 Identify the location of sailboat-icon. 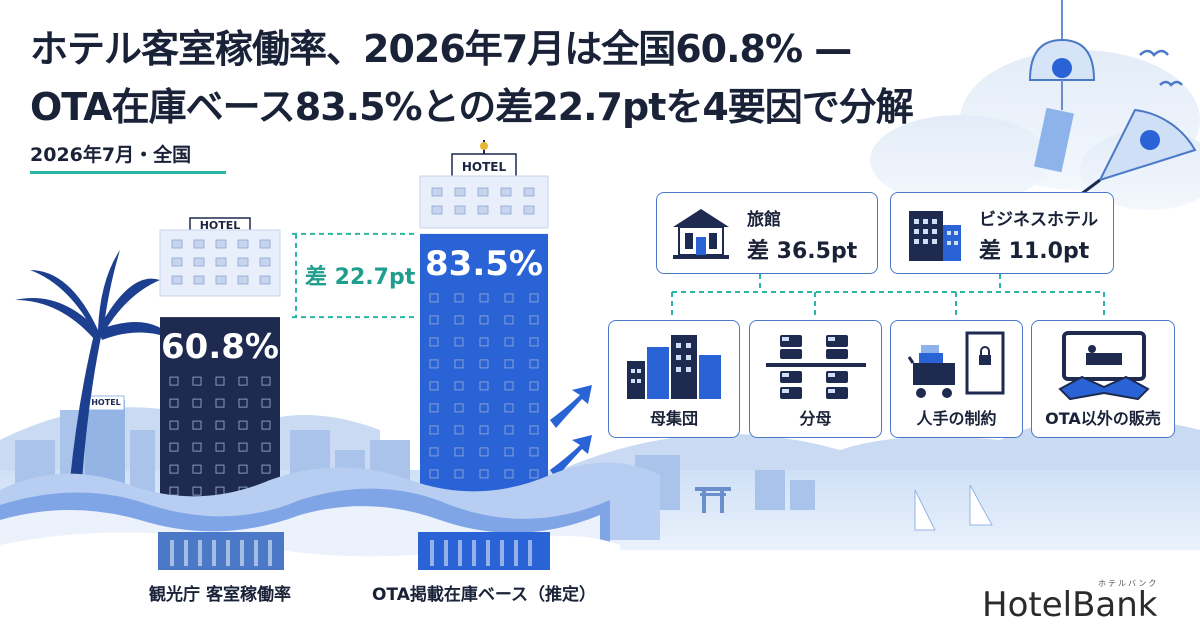
(953, 507).